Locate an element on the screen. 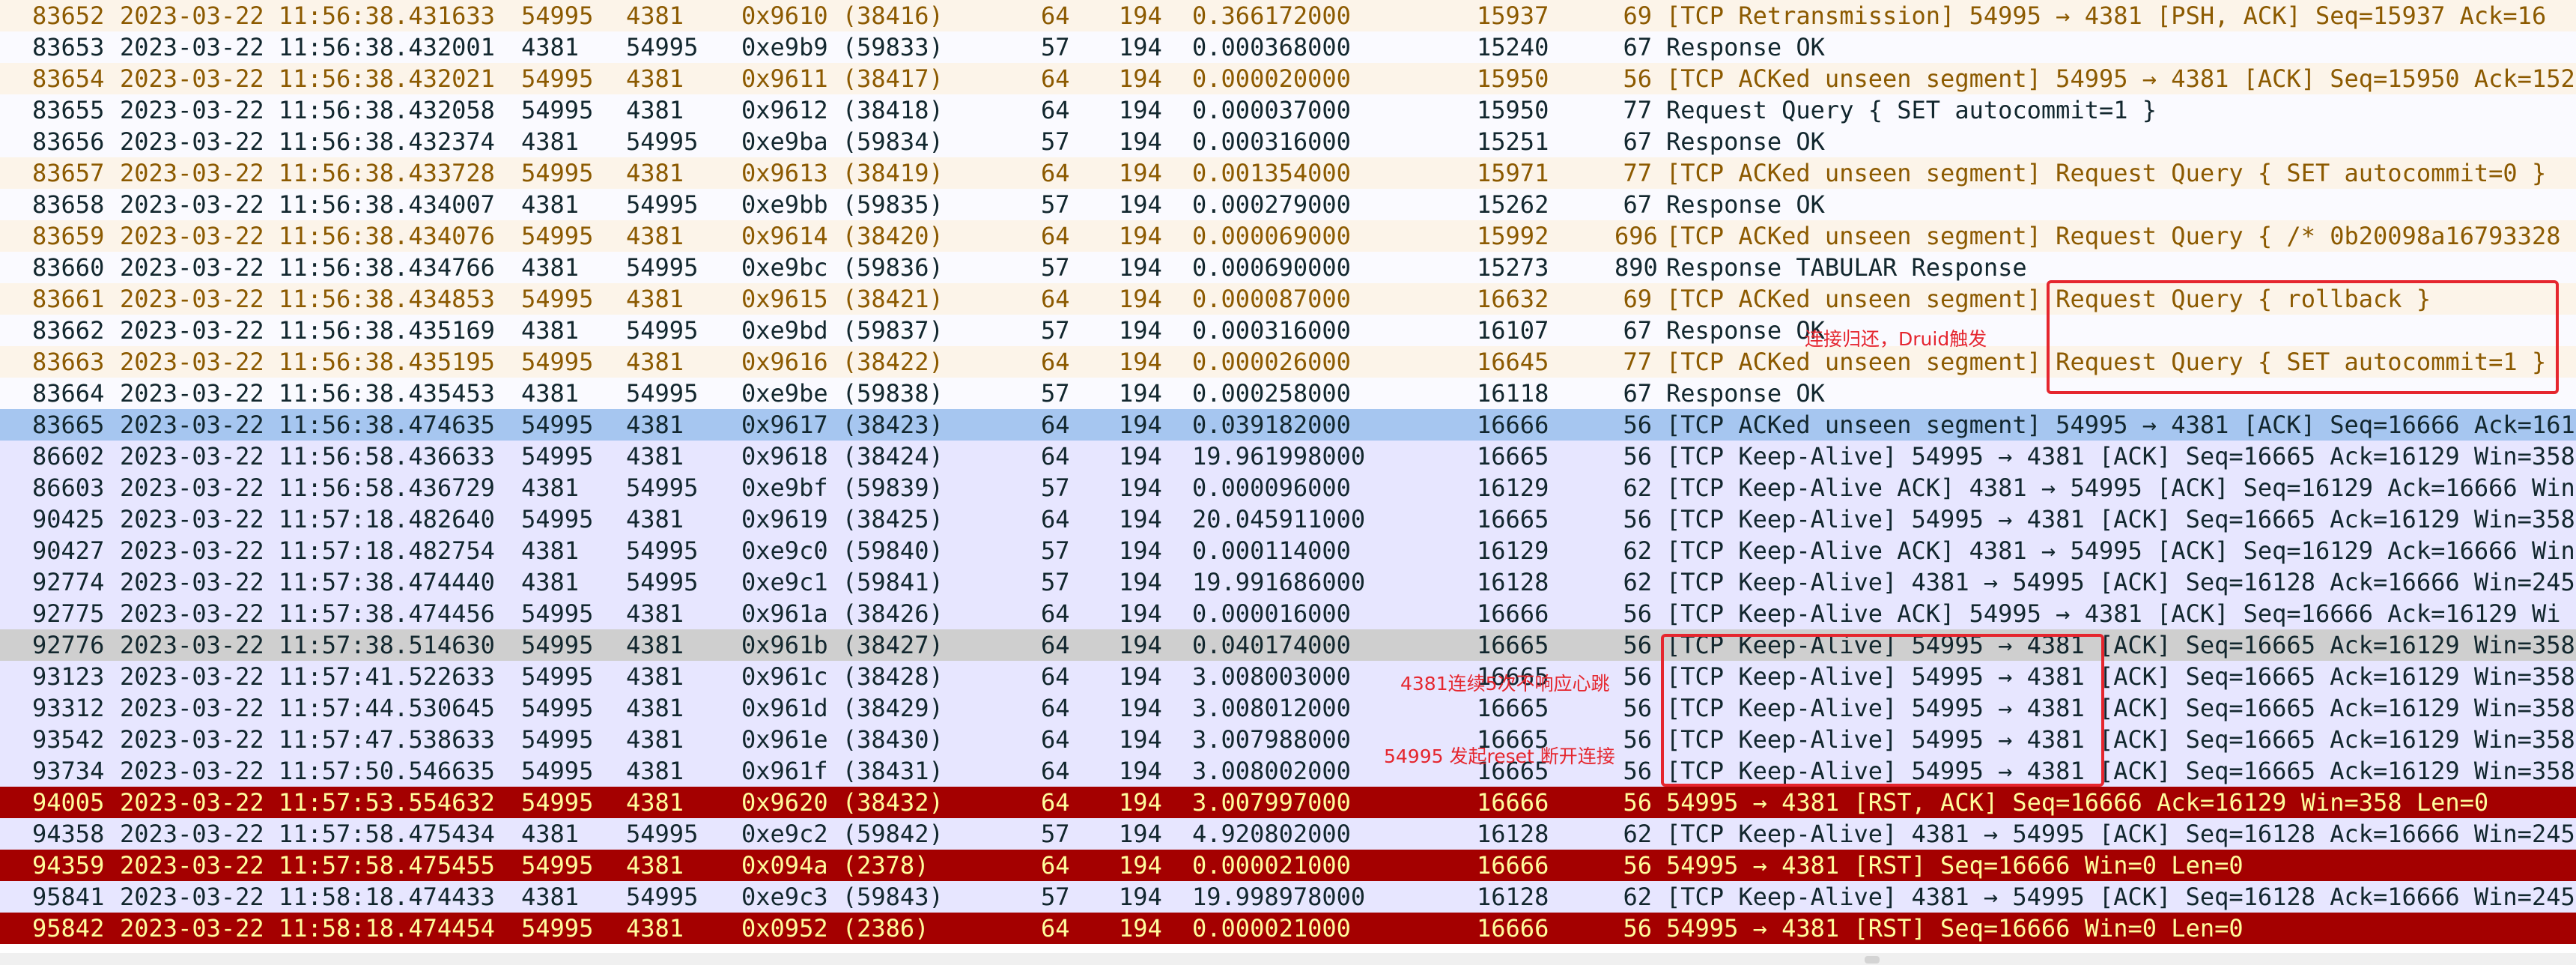  time-delta-cell: 0.000020000 is located at coordinates (1271, 78).